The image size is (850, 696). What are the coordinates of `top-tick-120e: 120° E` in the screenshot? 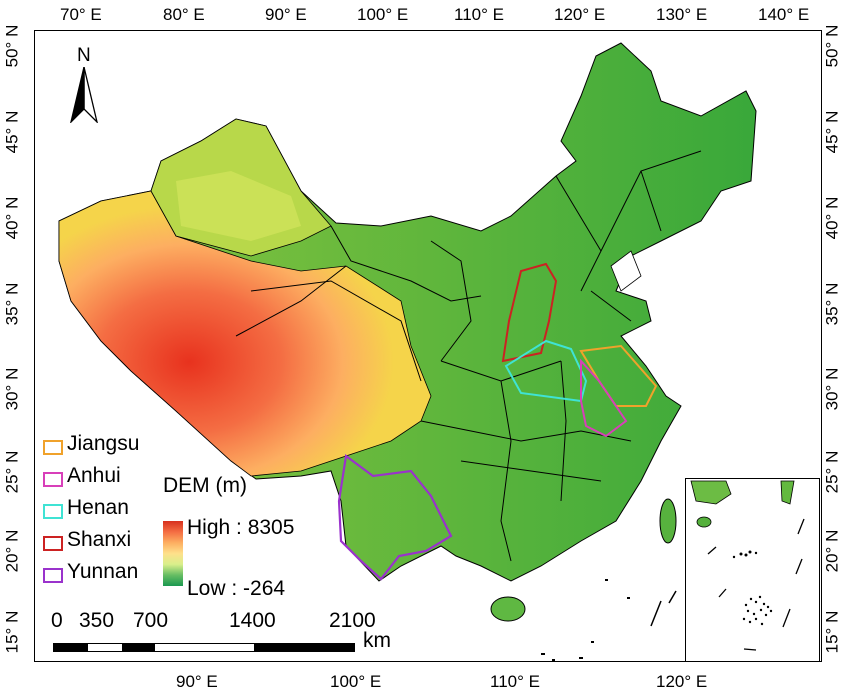 It's located at (580, 14).